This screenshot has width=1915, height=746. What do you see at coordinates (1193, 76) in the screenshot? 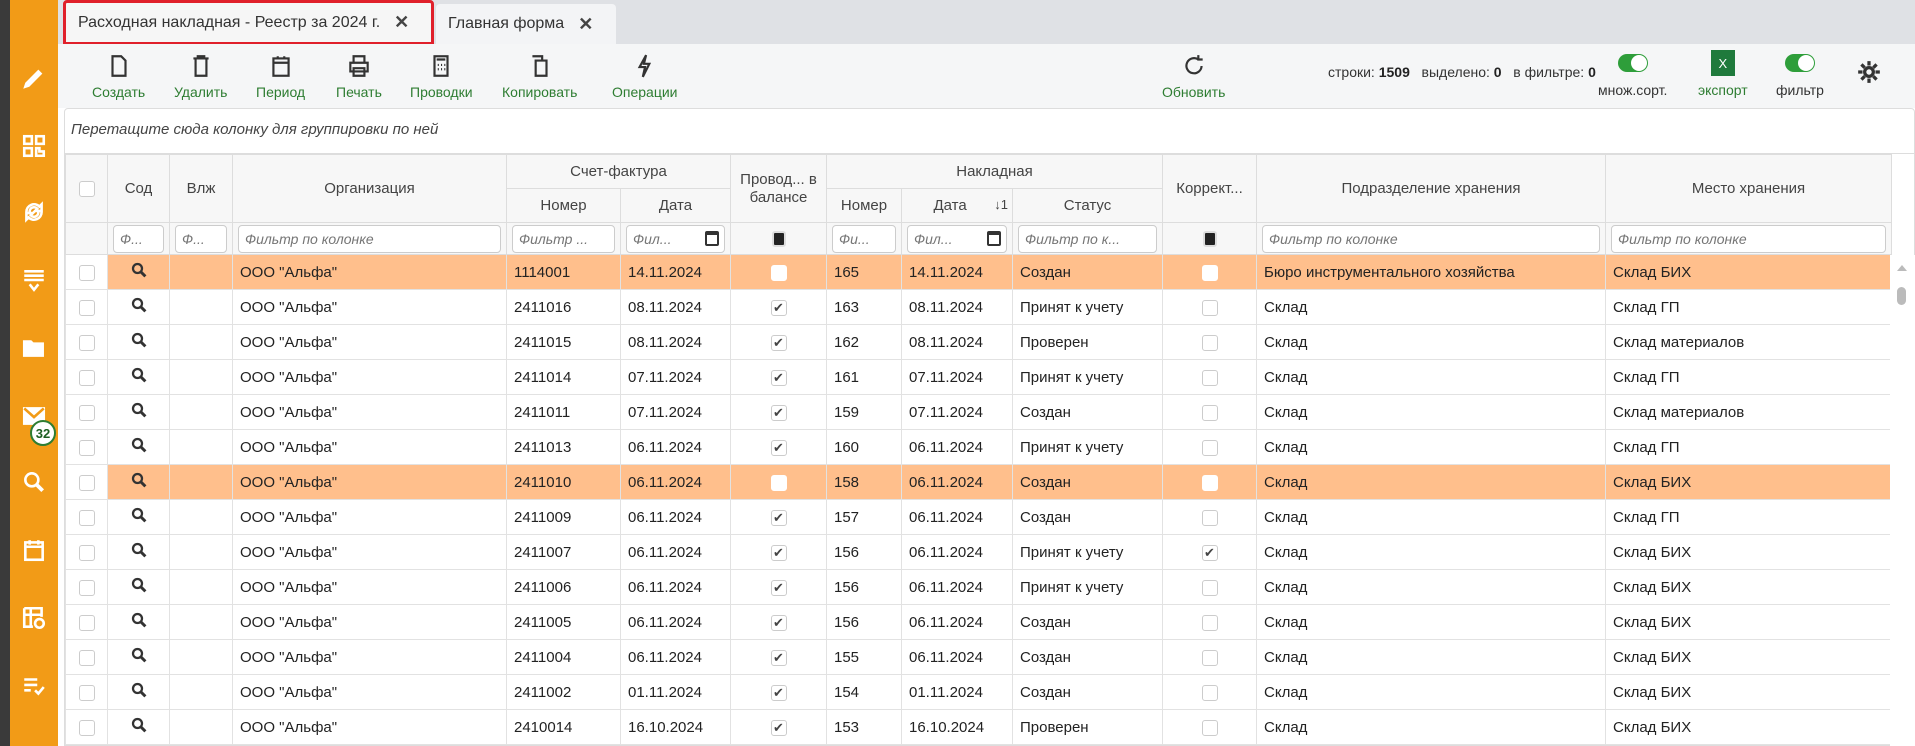
I see `refresh-button: Обновить` at bounding box center [1193, 76].